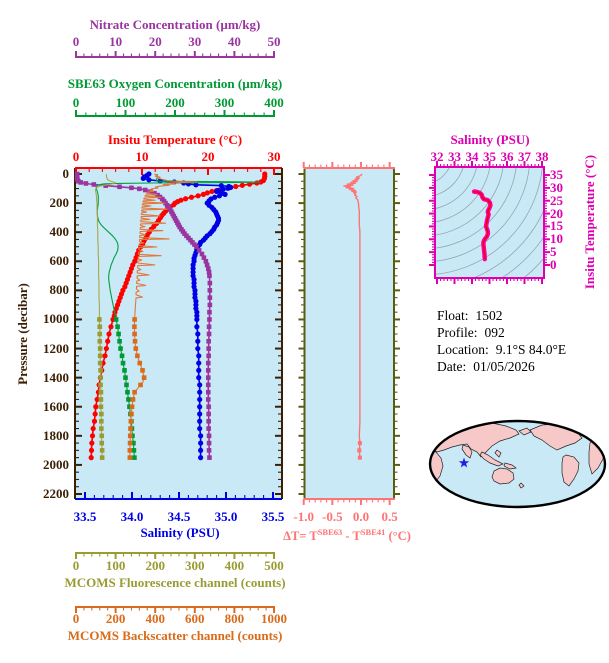  What do you see at coordinates (59, 290) in the screenshot?
I see `pressure-tick-label: 800` at bounding box center [59, 290].